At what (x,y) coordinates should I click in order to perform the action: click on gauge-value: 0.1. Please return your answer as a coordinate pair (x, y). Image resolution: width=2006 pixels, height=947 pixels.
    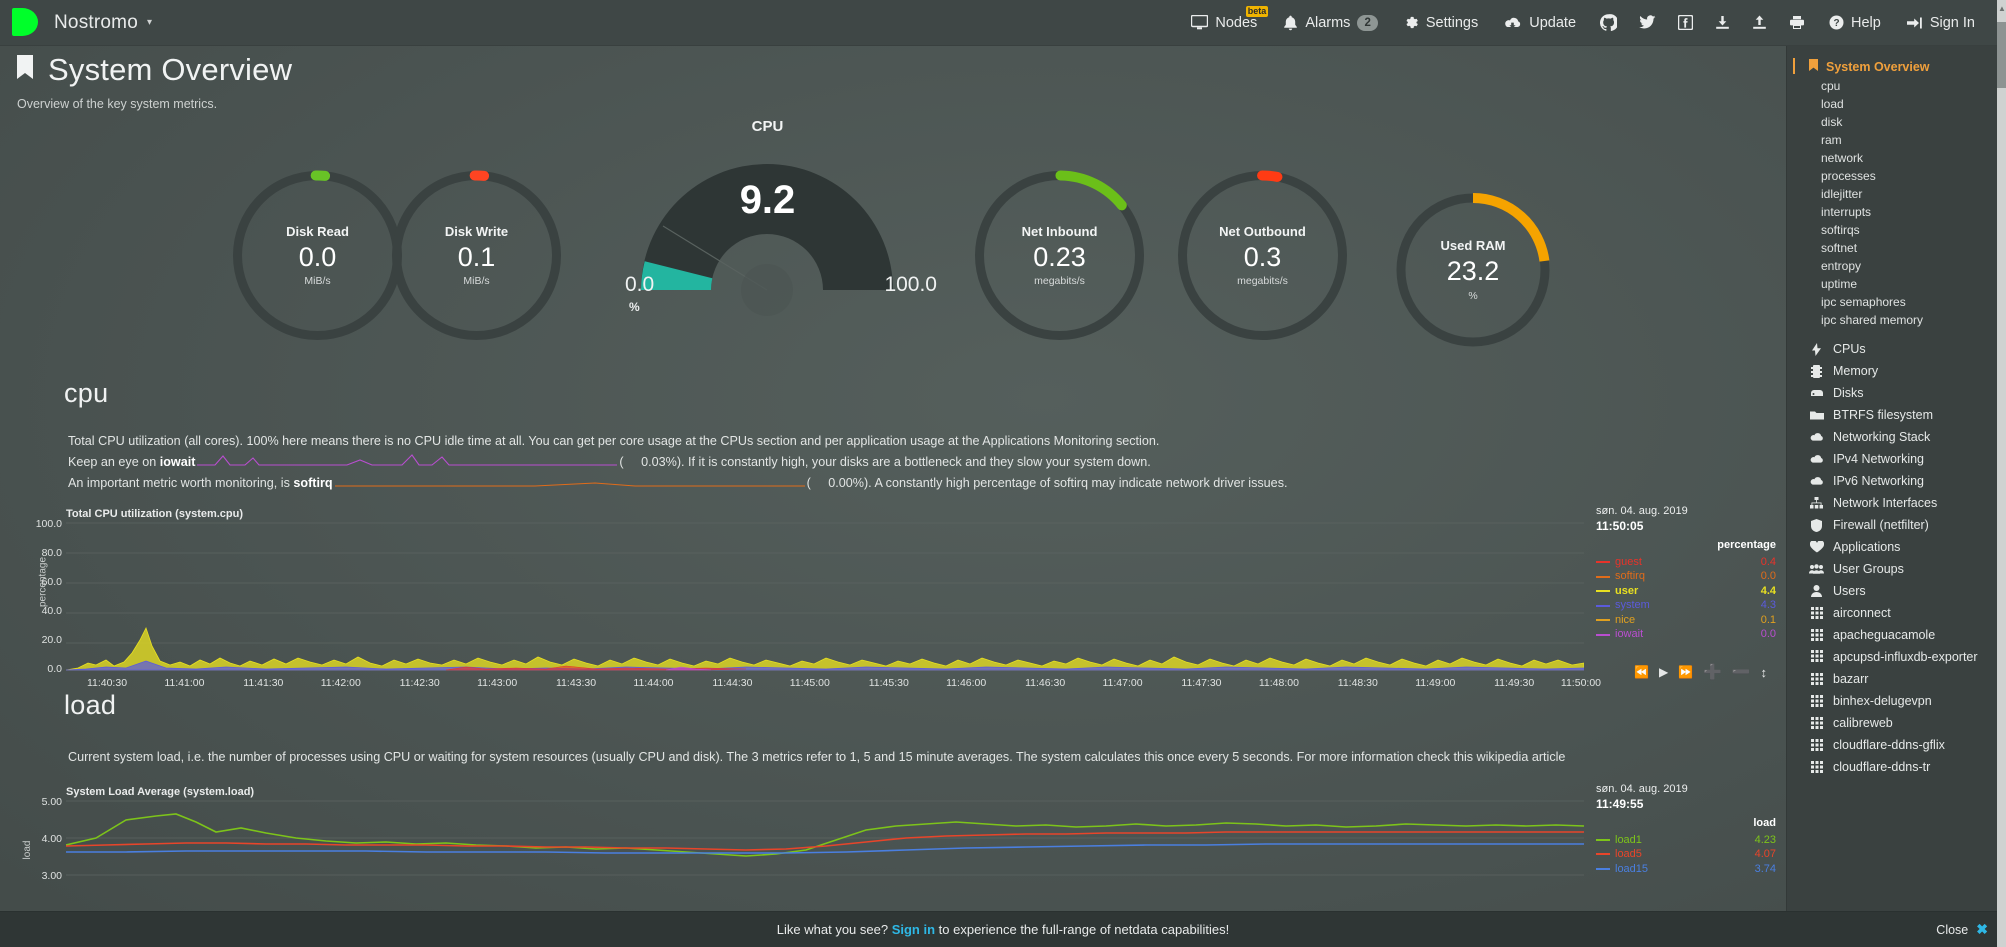
    Looking at the image, I should click on (476, 256).